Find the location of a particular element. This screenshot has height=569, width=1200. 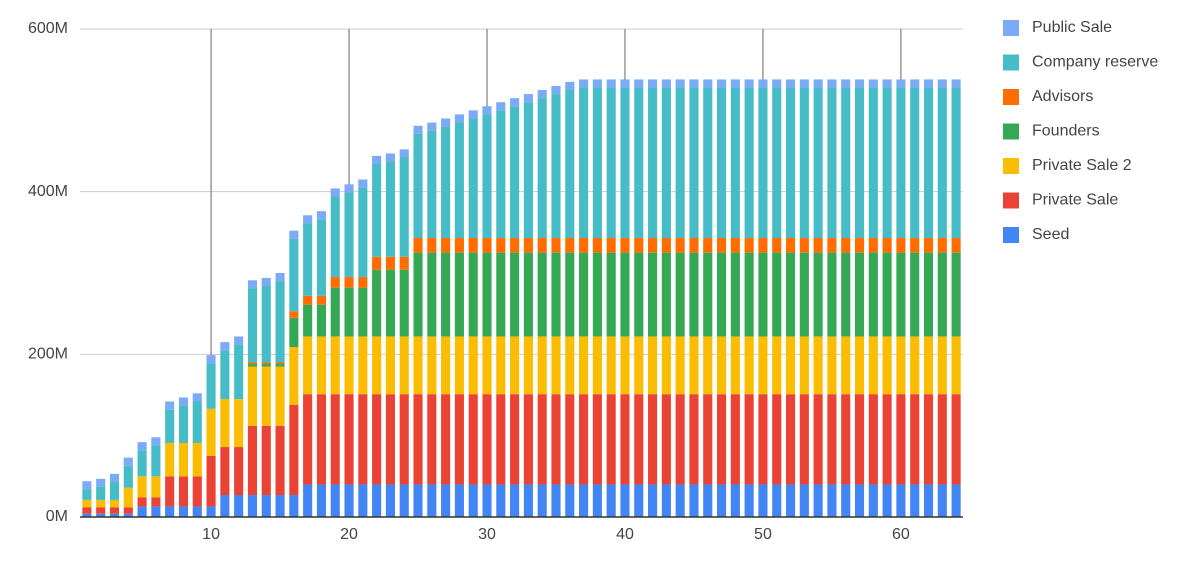

legend-label: Private Sale 2 is located at coordinates (1082, 165).